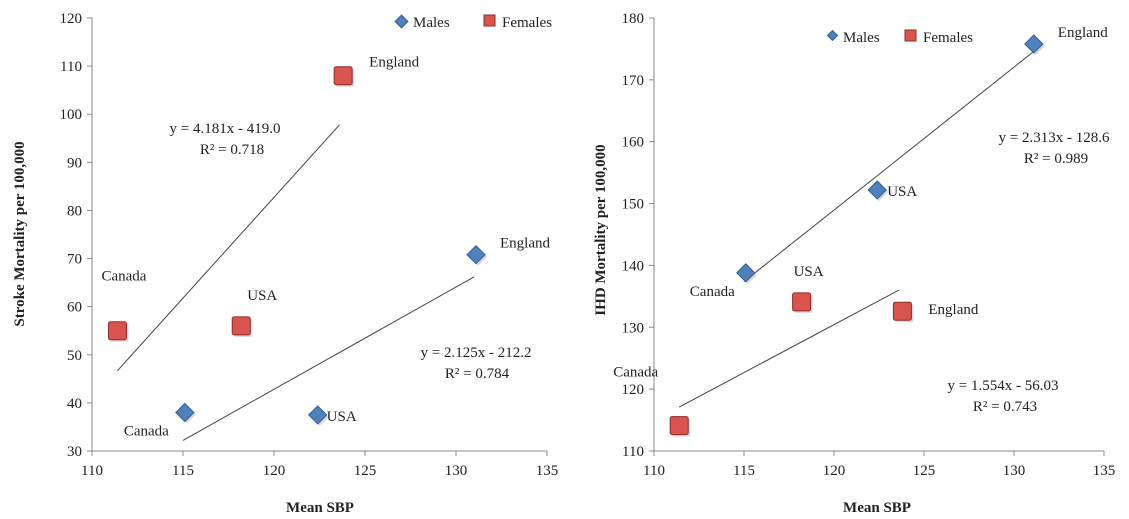  Describe the element at coordinates (1005, 407) in the screenshot. I see `females-r2: R² = 0.743` at that location.